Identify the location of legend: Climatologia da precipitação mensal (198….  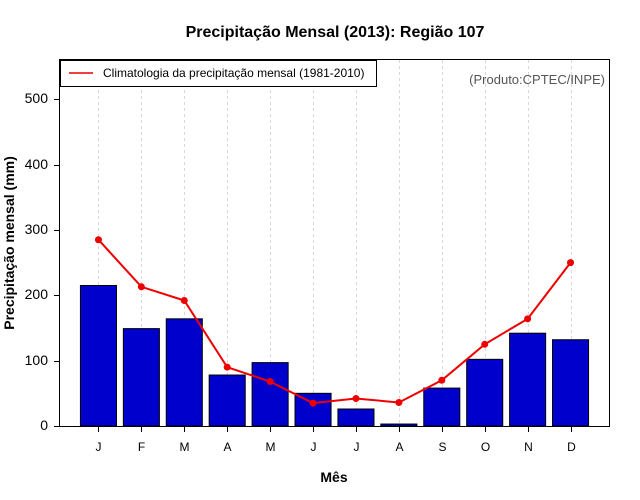
(218, 73).